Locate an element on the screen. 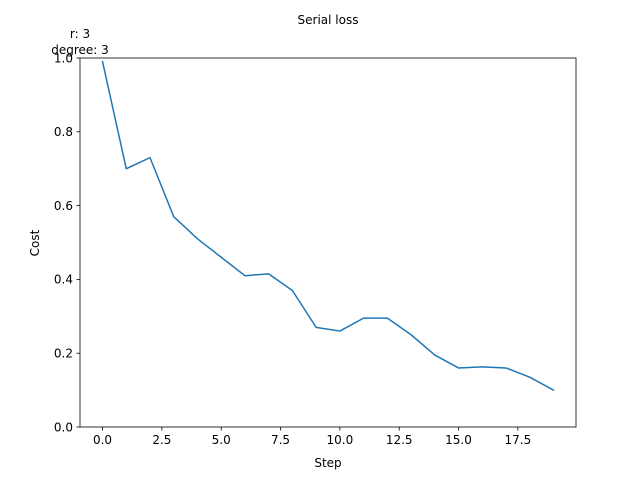 The image size is (640, 480). x-tick-label: 10.0 is located at coordinates (340, 440).